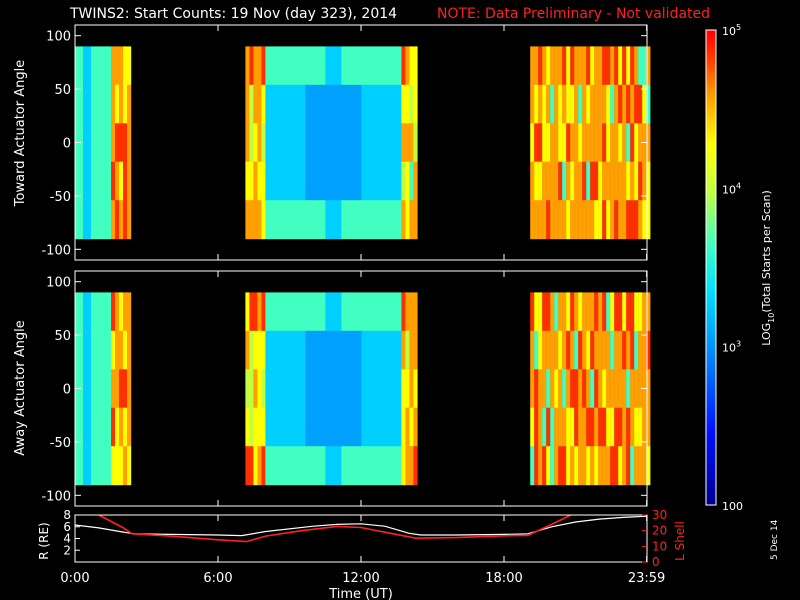  Describe the element at coordinates (731, 188) in the screenshot. I see `colorbar-tick-label: 104` at that location.